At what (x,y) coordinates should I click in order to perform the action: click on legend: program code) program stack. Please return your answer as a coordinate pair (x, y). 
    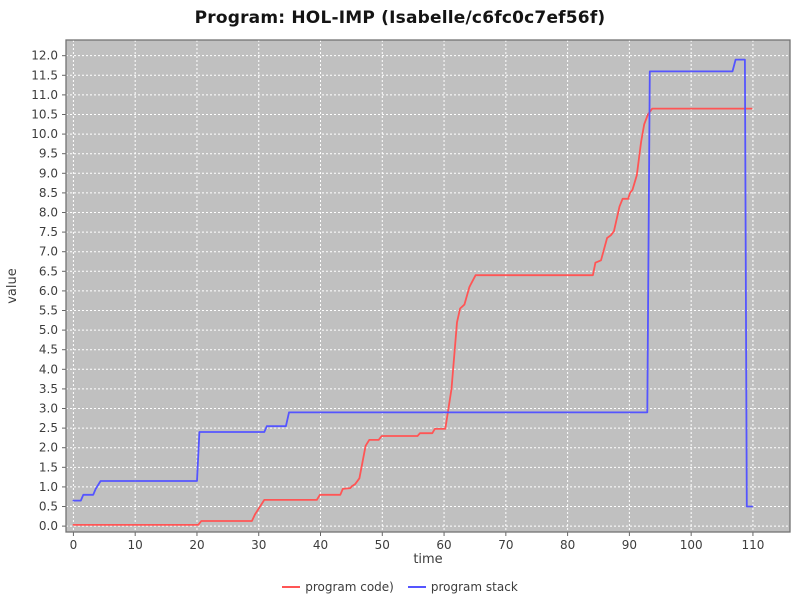
    Looking at the image, I should click on (400, 587).